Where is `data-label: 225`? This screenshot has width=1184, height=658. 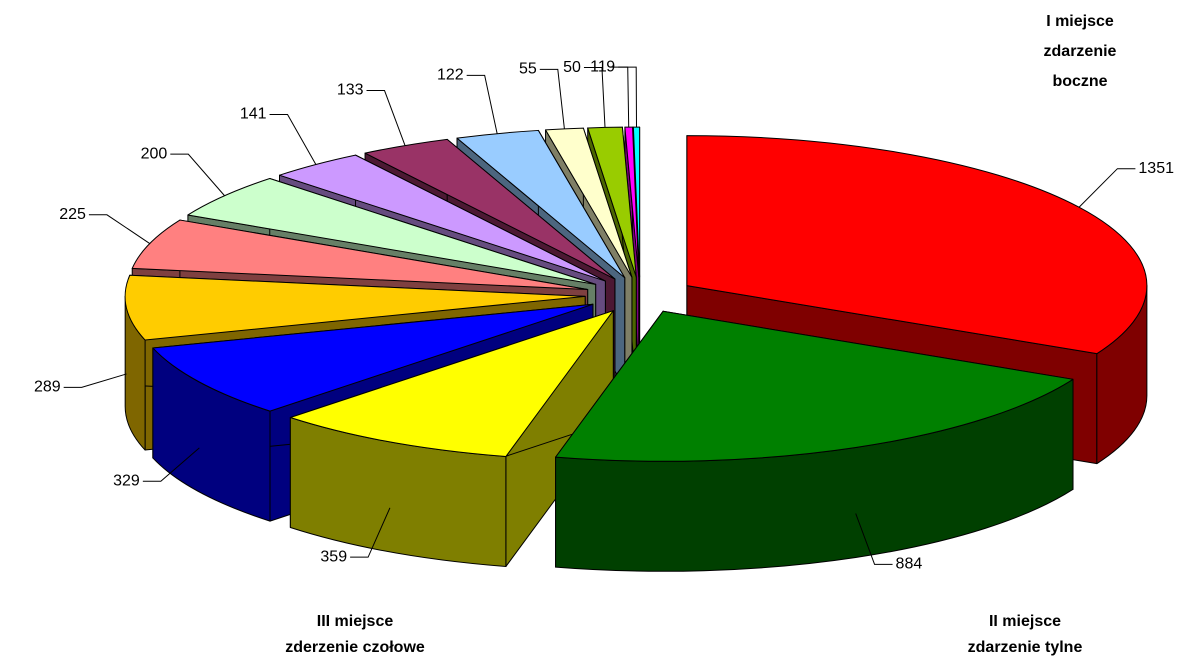
data-label: 225 is located at coordinates (72, 214).